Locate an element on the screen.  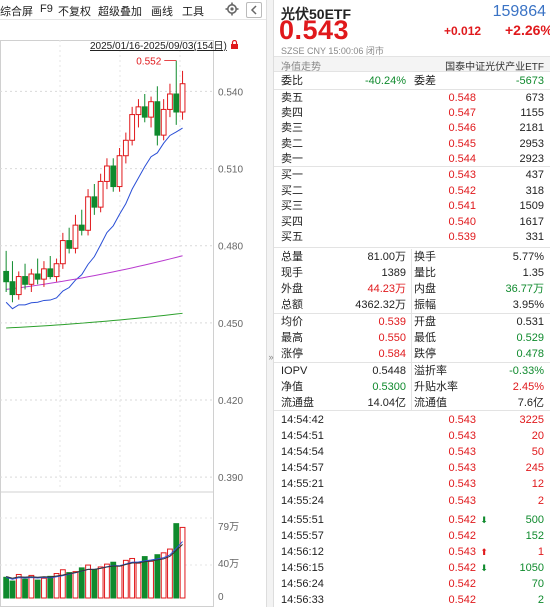
chart-toolbar: 综合屏 F9 不复权 超级叠加 画线 工具 is located at coordinates (133, 10).